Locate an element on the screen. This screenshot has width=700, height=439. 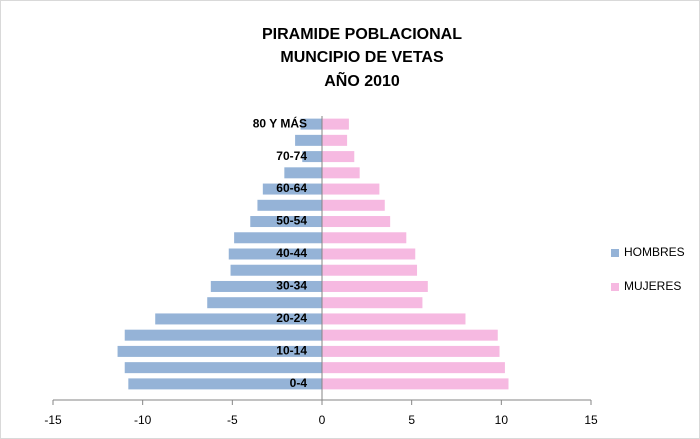
category-label: 40-44 is located at coordinates (291, 253).